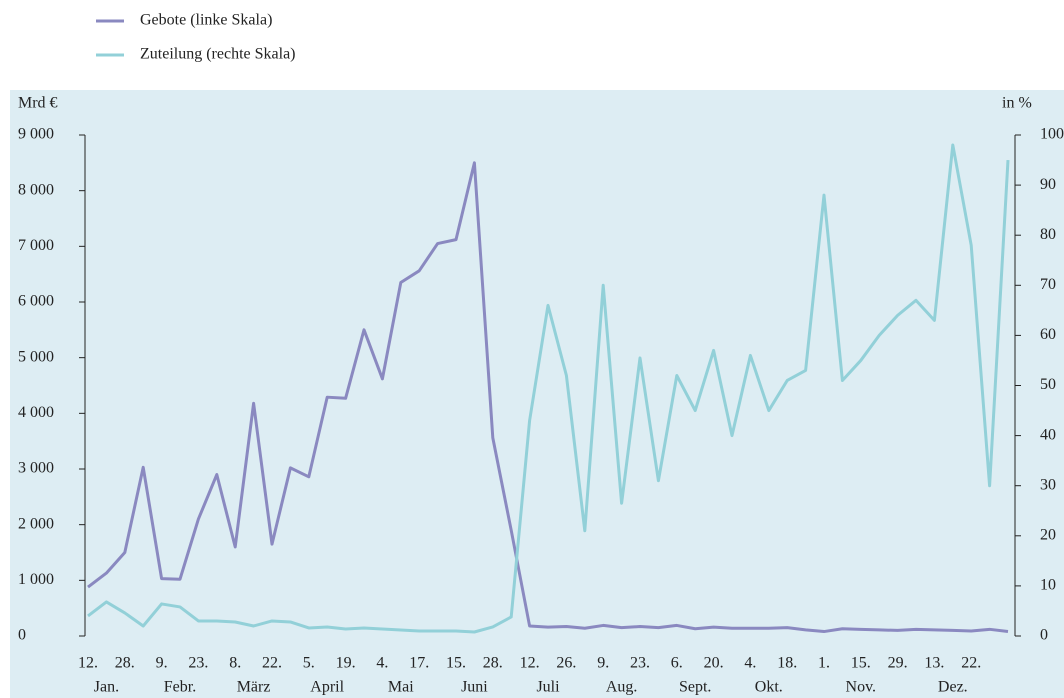  I want to click on month-label: Okt., so click(769, 687).